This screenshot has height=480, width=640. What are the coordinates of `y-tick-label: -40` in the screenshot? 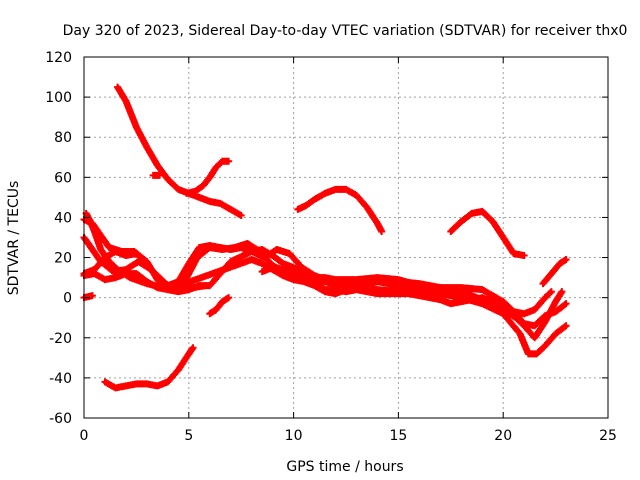 It's located at (60, 379).